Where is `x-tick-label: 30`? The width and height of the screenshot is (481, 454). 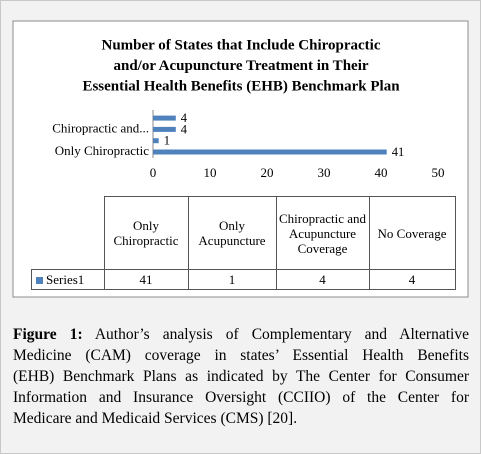
x-tick-label: 30 is located at coordinates (324, 172).